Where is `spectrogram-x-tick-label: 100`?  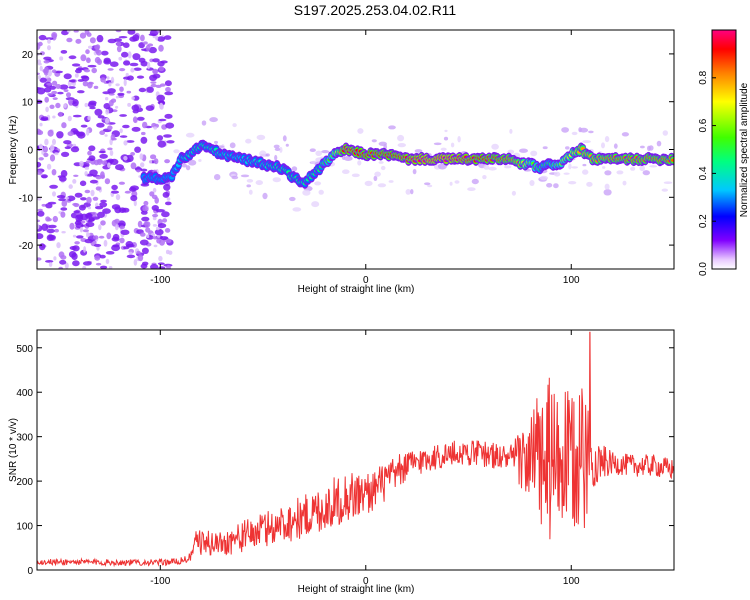
spectrogram-x-tick-label: 100 is located at coordinates (571, 280).